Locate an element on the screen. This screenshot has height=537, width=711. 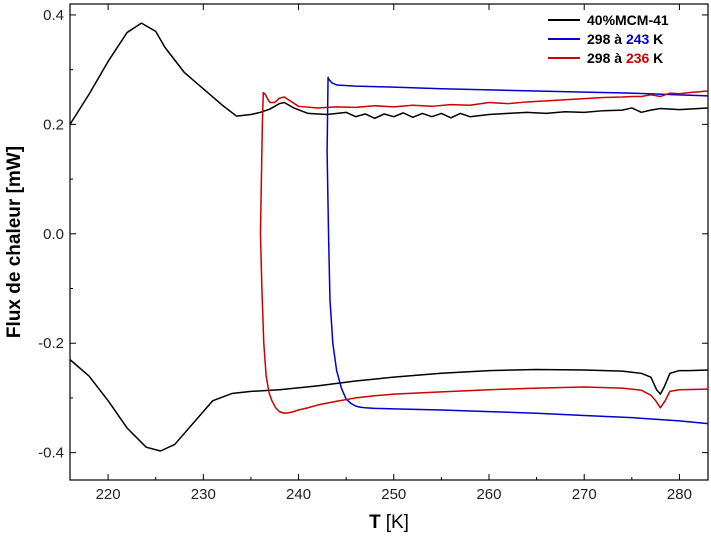
x-axis-title: T [K] is located at coordinates (389, 522).